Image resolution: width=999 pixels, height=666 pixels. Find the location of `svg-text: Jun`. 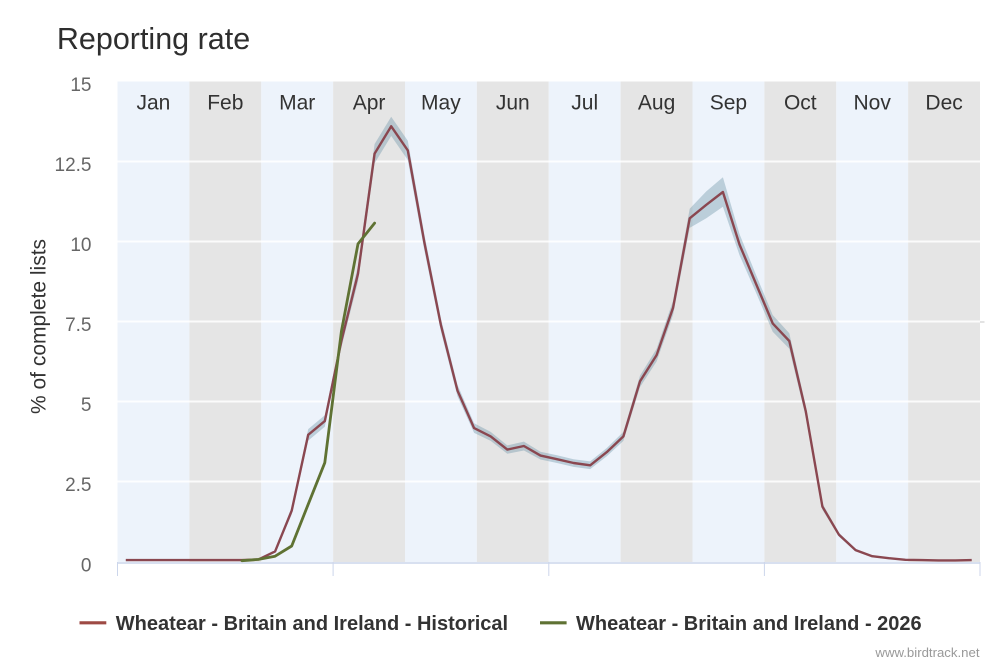

svg-text: Jun is located at coordinates (513, 103).